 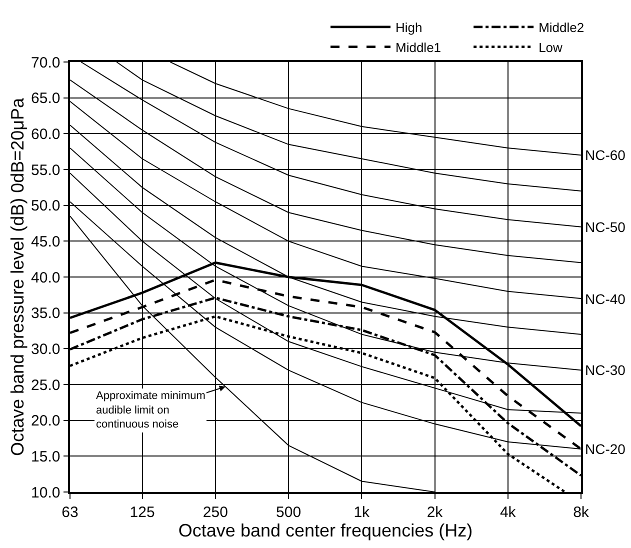 I want to click on x-tick-label: 125, so click(x=142, y=512).